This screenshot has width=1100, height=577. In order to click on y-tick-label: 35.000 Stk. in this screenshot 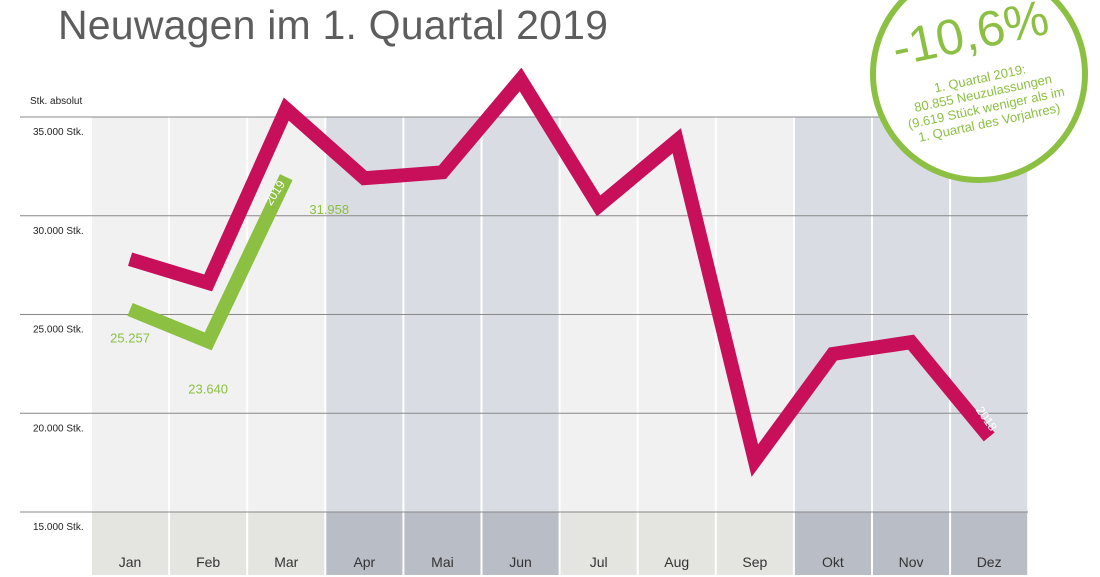, I will do `click(58, 132)`.